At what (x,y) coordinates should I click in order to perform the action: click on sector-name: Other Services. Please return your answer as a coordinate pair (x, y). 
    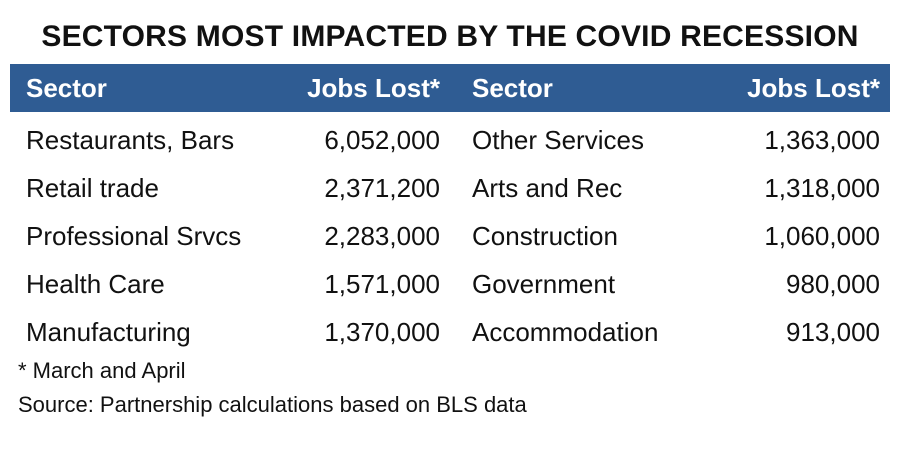
    Looking at the image, I should click on (558, 140).